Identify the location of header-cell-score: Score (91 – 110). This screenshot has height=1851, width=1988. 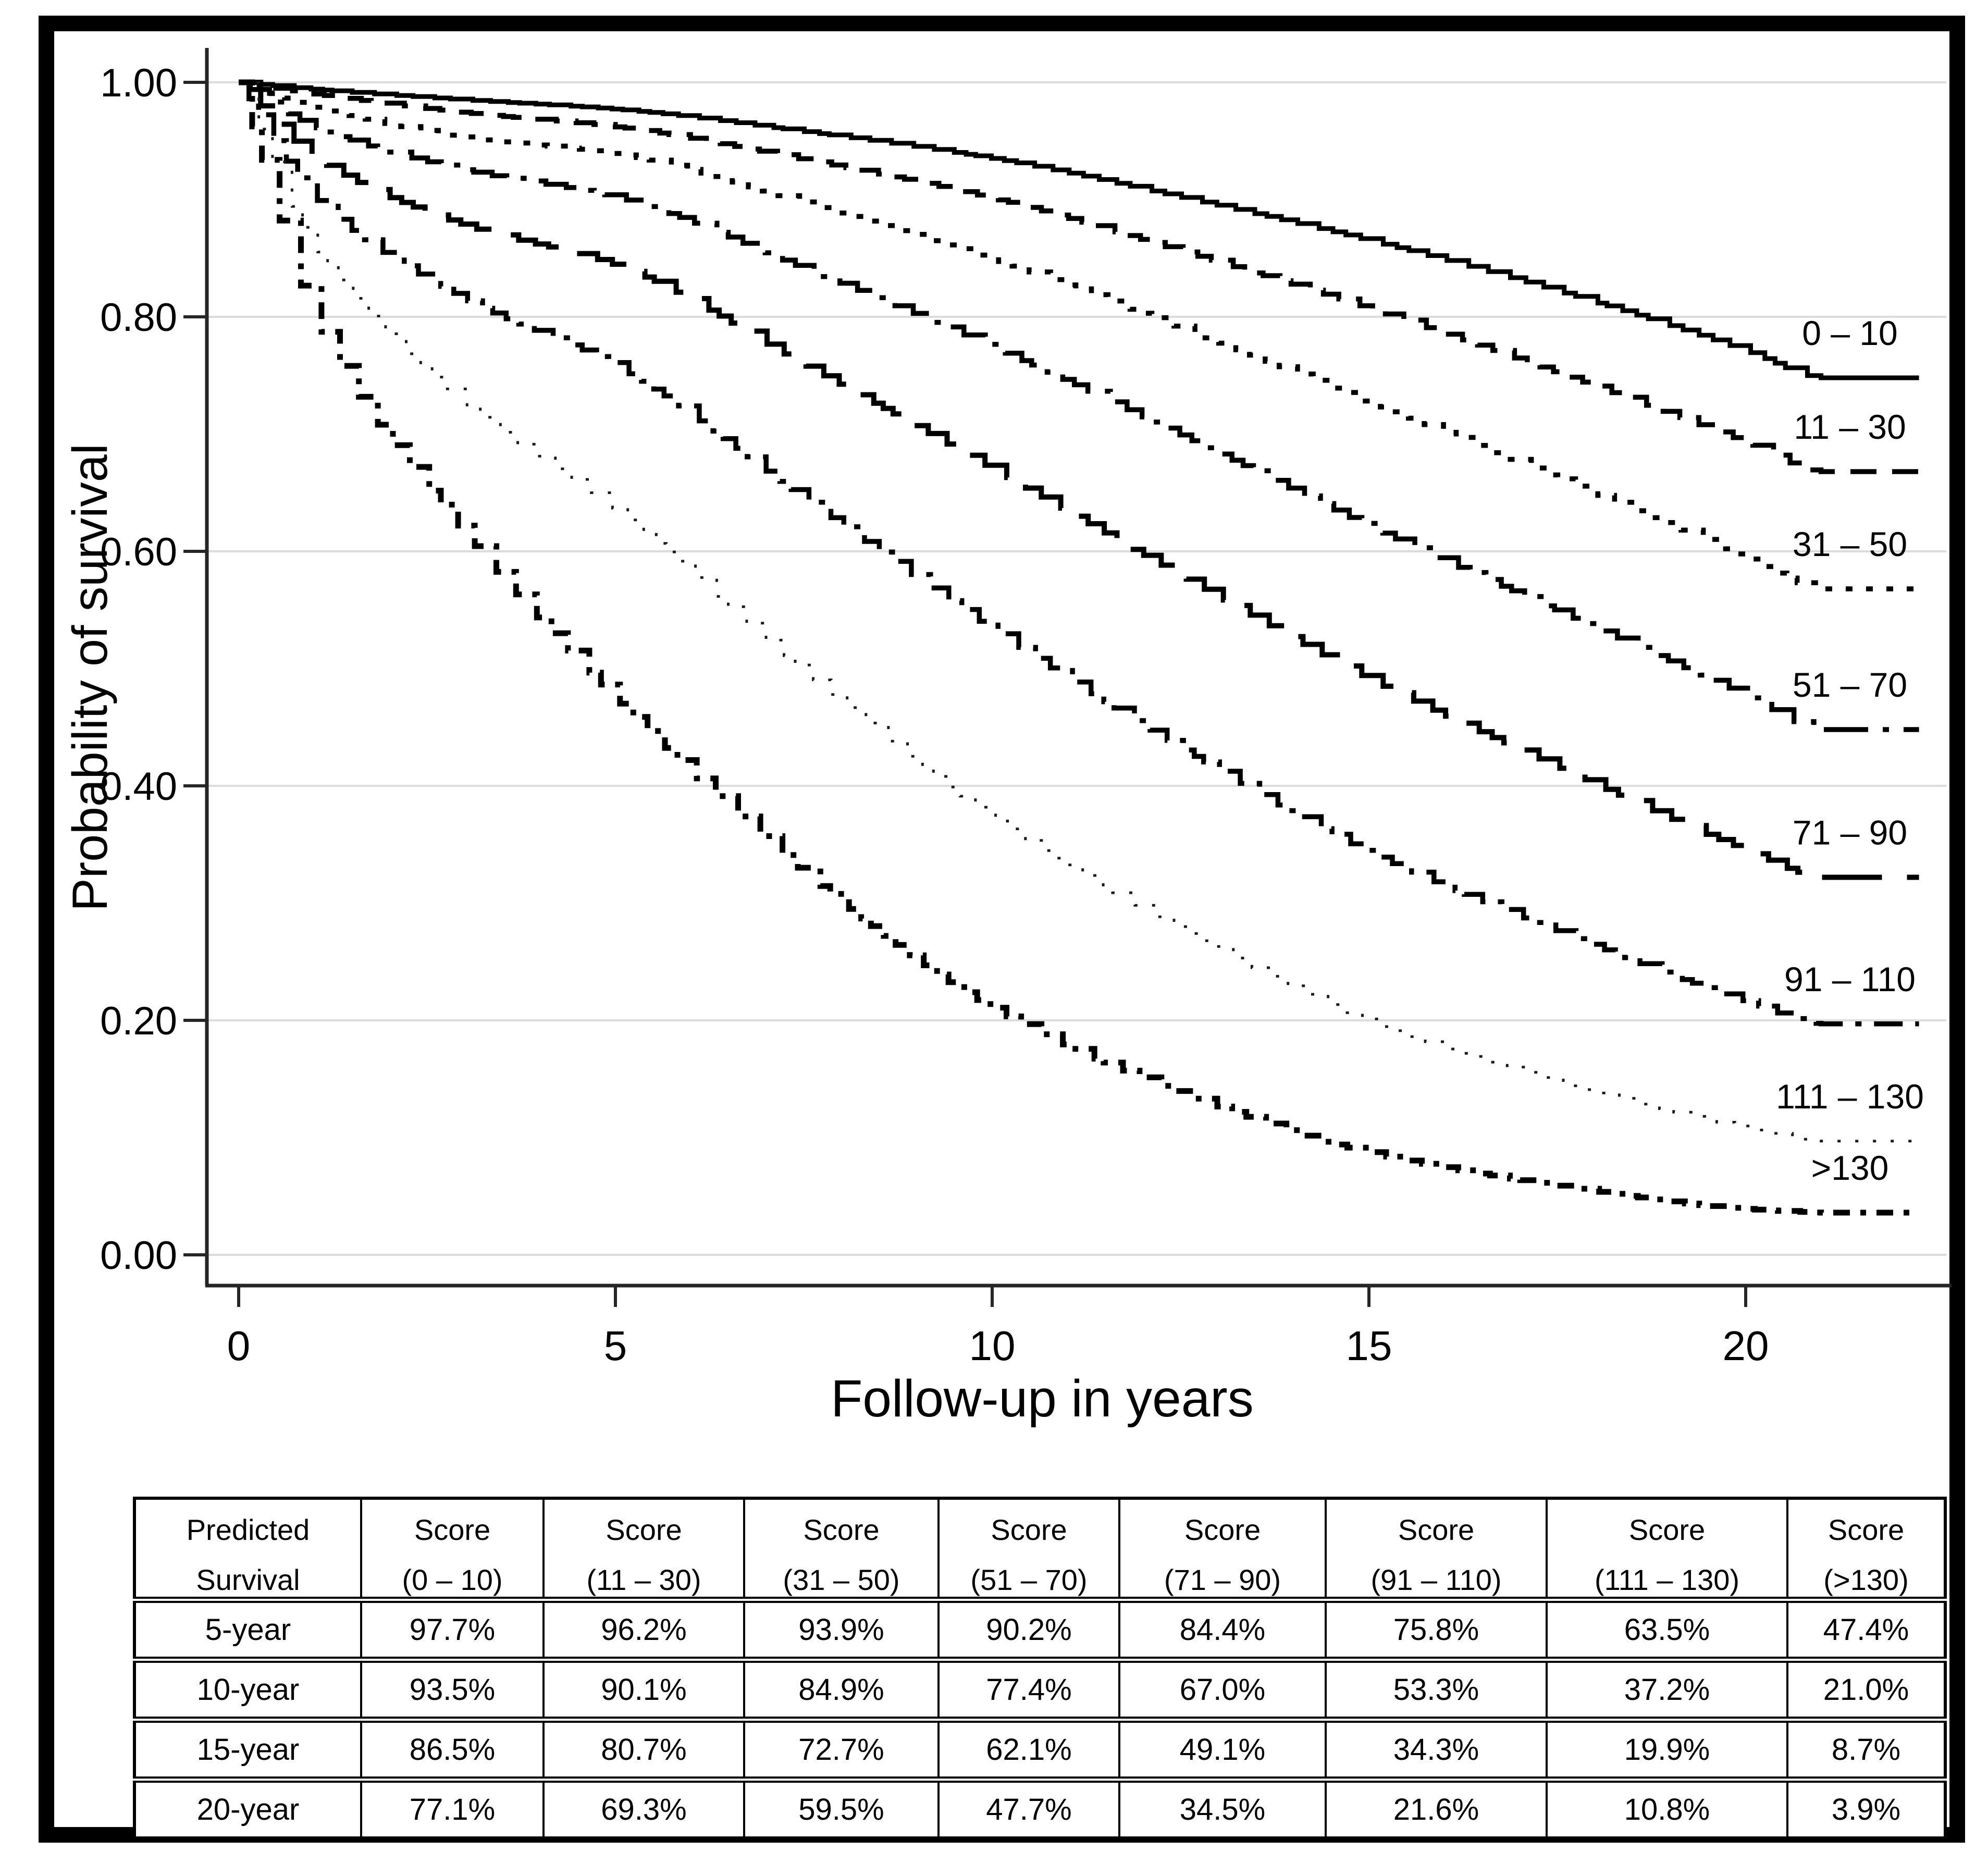
(1436, 1550).